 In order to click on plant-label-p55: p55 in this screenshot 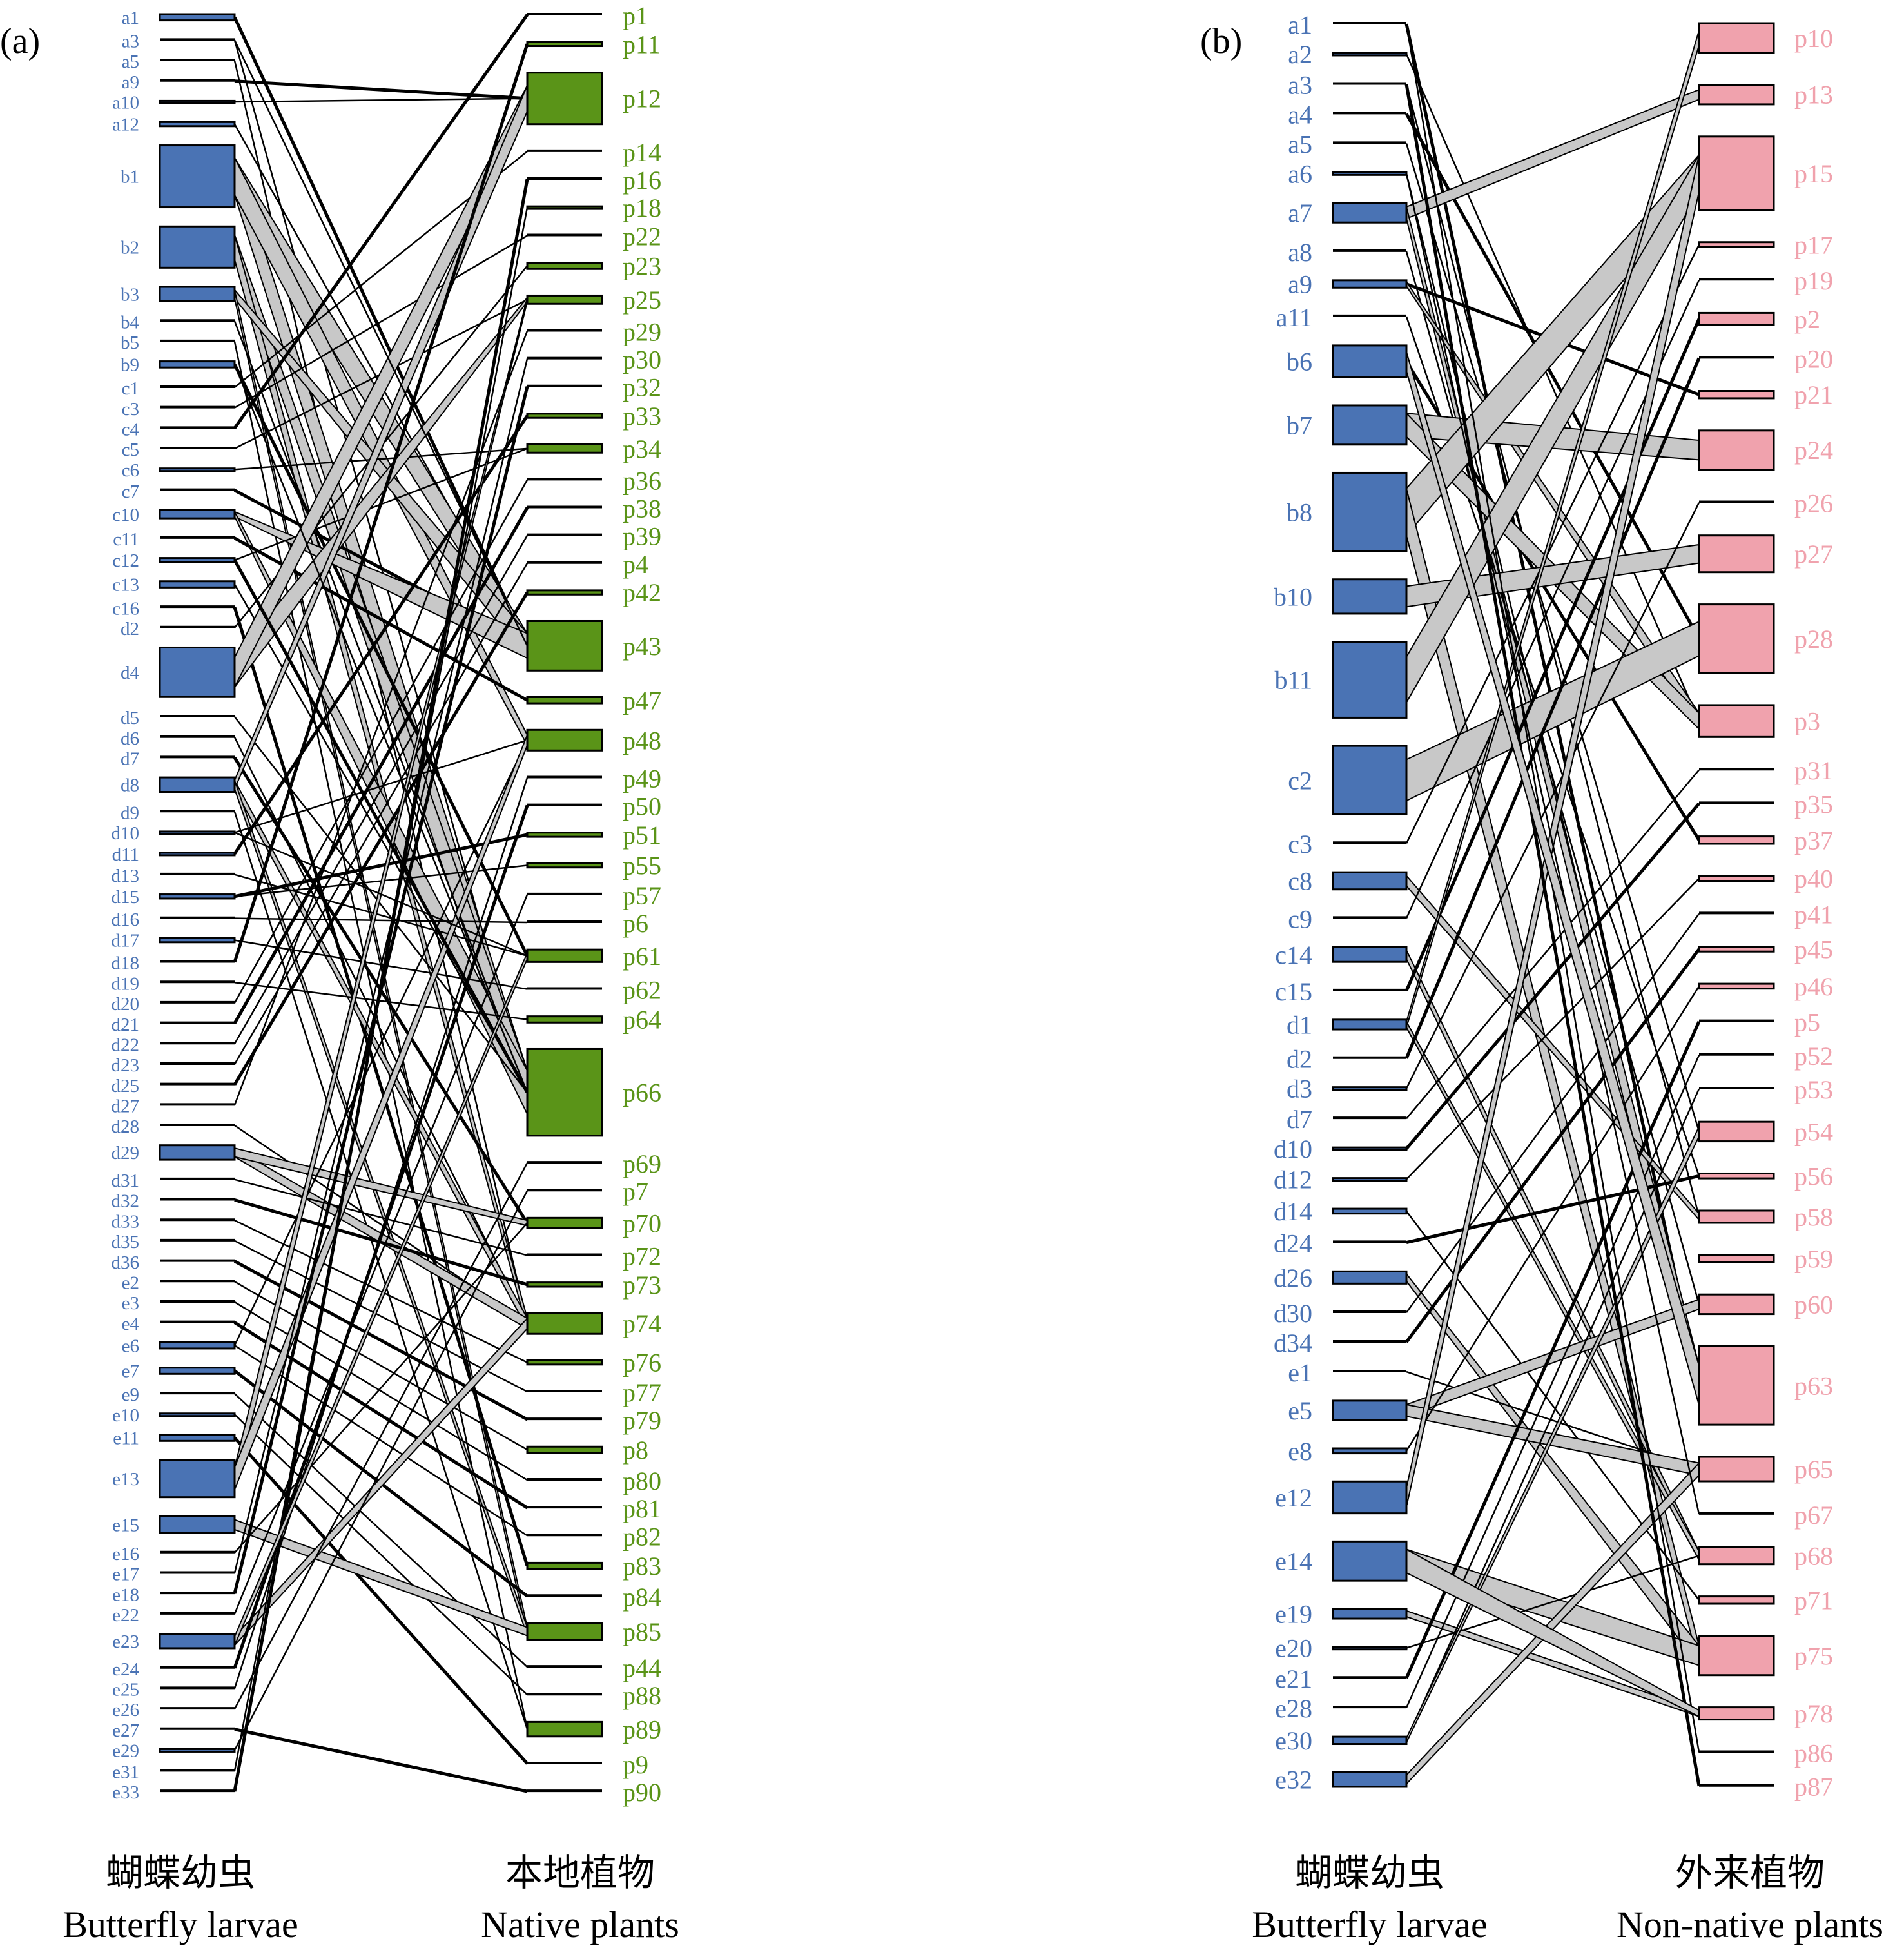, I will do `click(642, 866)`.